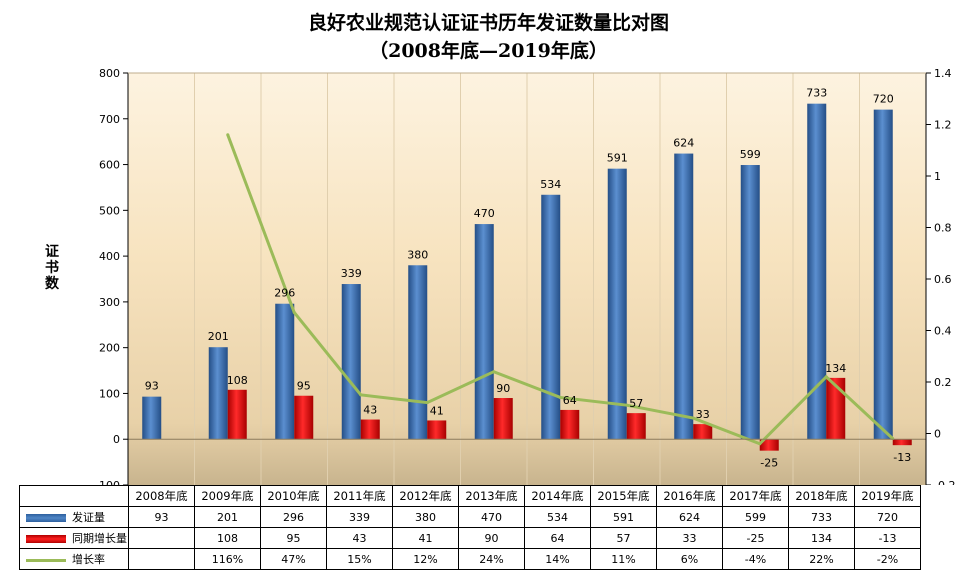 This screenshot has width=977, height=581. I want to click on legend-rate: 增长率, so click(74, 559).